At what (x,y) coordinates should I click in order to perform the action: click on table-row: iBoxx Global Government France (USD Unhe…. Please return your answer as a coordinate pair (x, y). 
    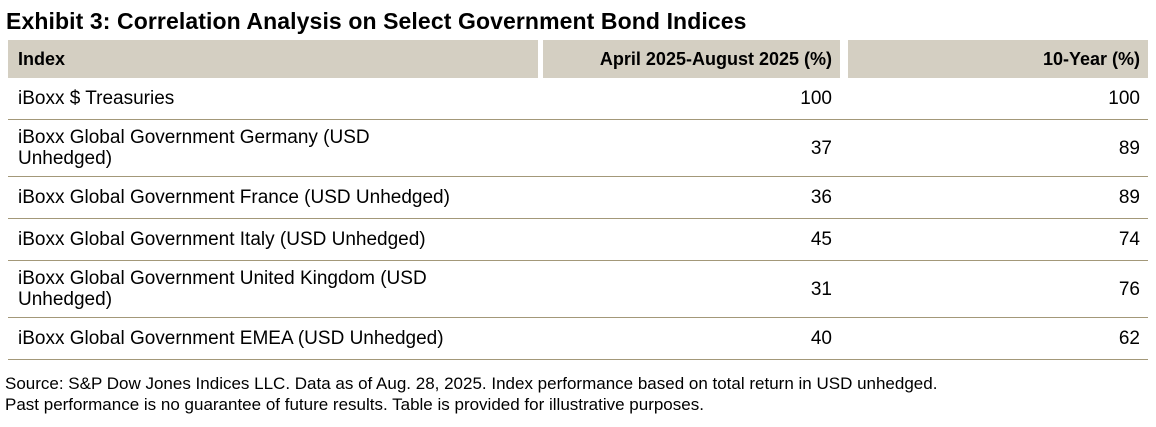
    Looking at the image, I should click on (578, 198).